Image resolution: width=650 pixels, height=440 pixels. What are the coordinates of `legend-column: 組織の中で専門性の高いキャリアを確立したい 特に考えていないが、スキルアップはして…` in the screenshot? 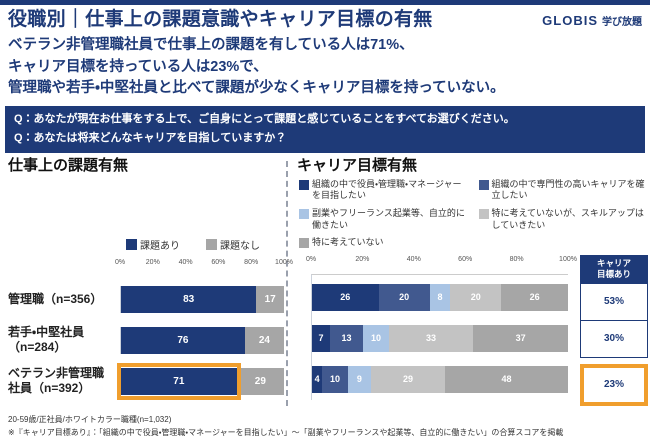 It's located at (563, 213).